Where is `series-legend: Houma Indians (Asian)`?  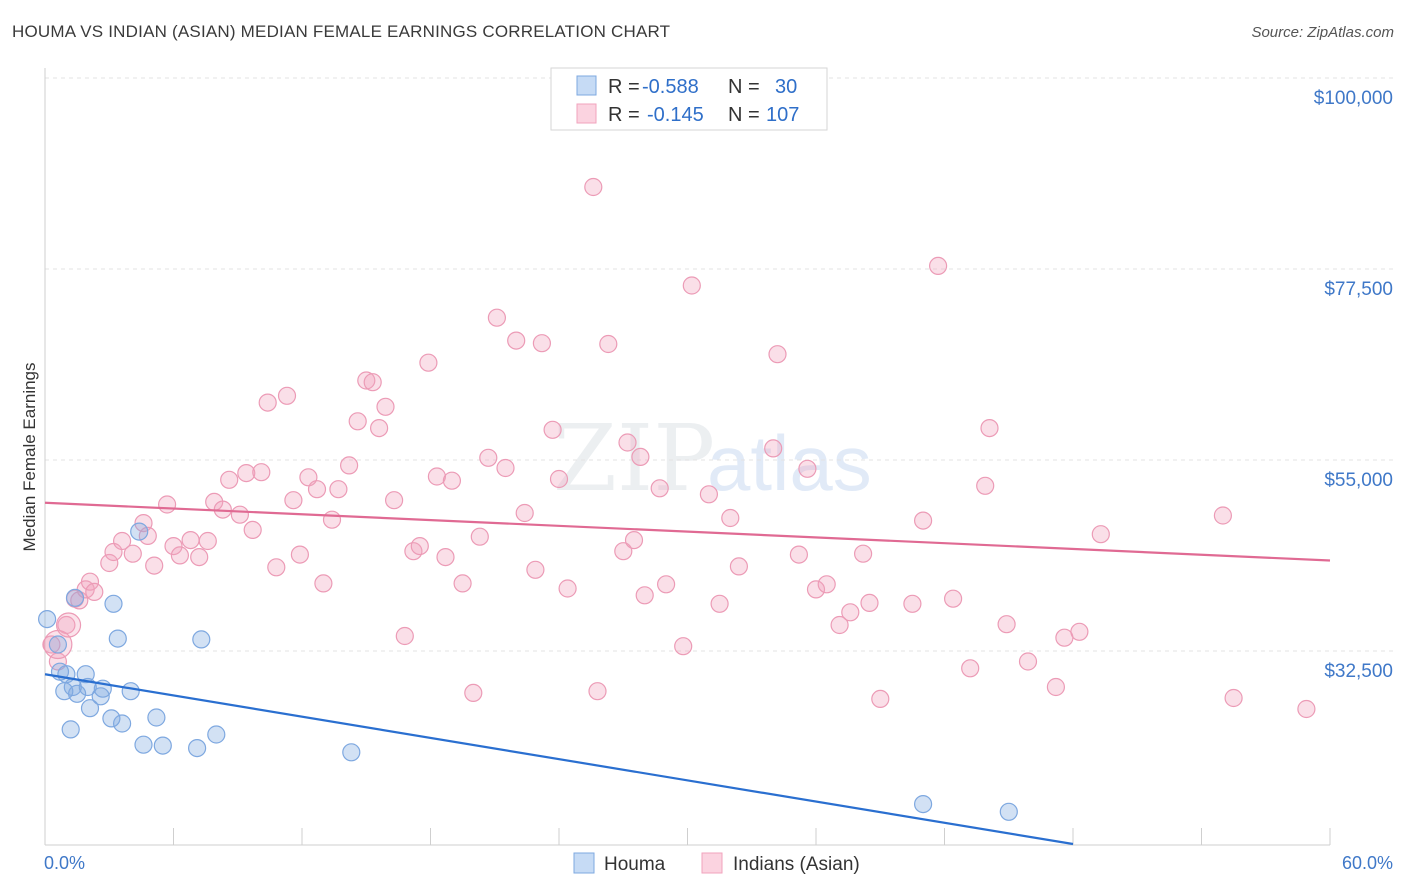
series-legend: Houma Indians (Asian) is located at coordinates (716, 863).